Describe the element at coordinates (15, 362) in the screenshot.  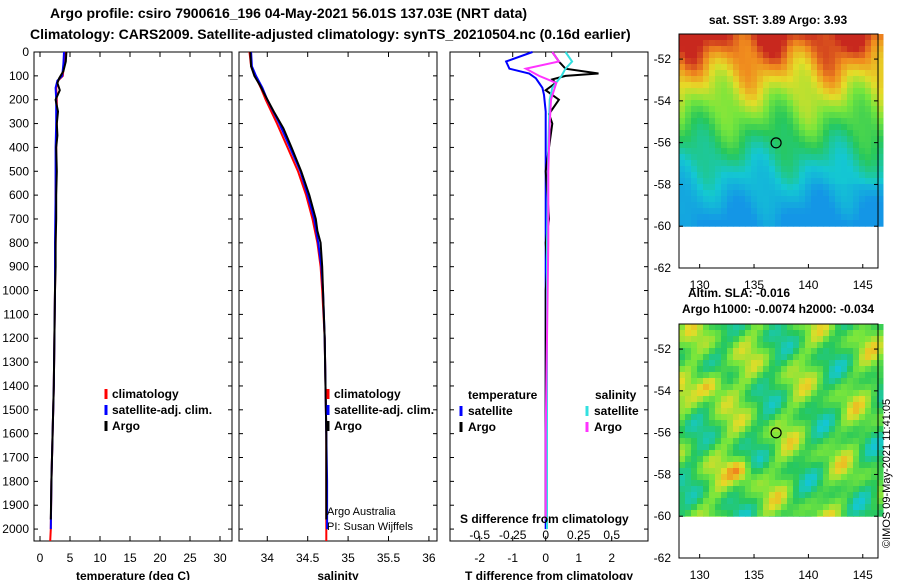
I see `depth-tick-label: 1300` at that location.